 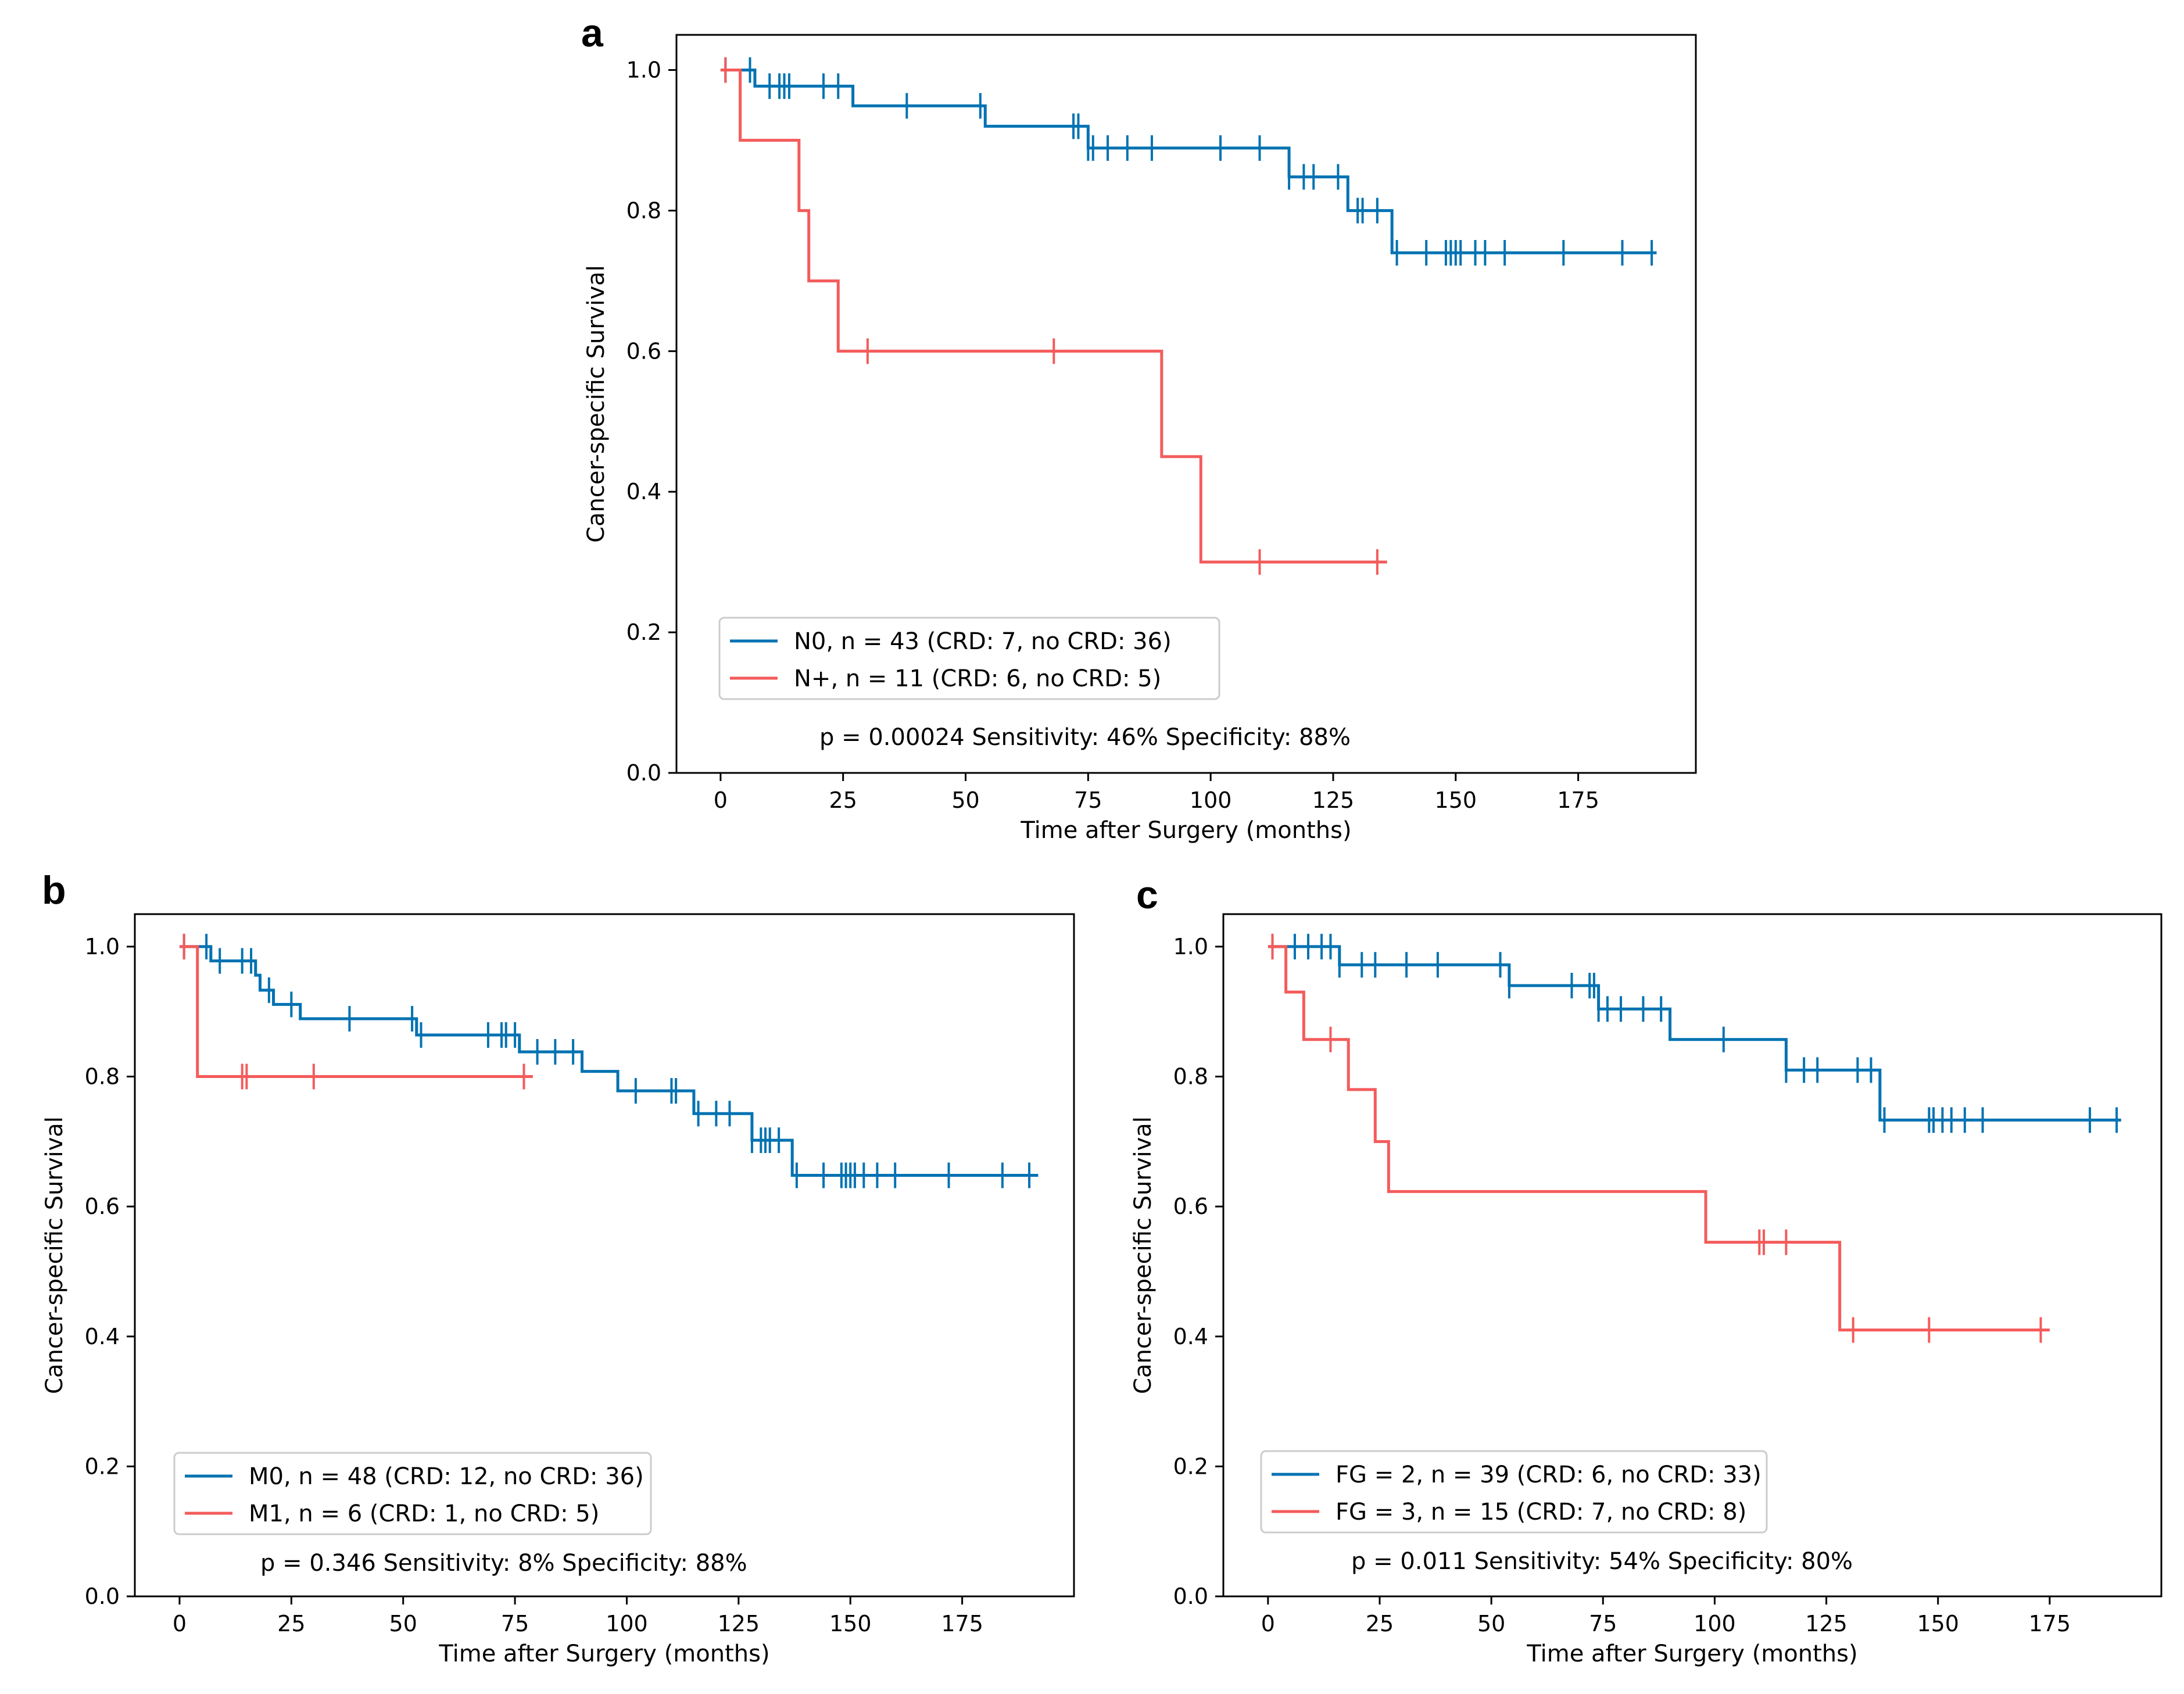 What do you see at coordinates (978, 678) in the screenshot?
I see `legend-entry: N+, n = 11 (CRD: 6, no CRD: 5)` at bounding box center [978, 678].